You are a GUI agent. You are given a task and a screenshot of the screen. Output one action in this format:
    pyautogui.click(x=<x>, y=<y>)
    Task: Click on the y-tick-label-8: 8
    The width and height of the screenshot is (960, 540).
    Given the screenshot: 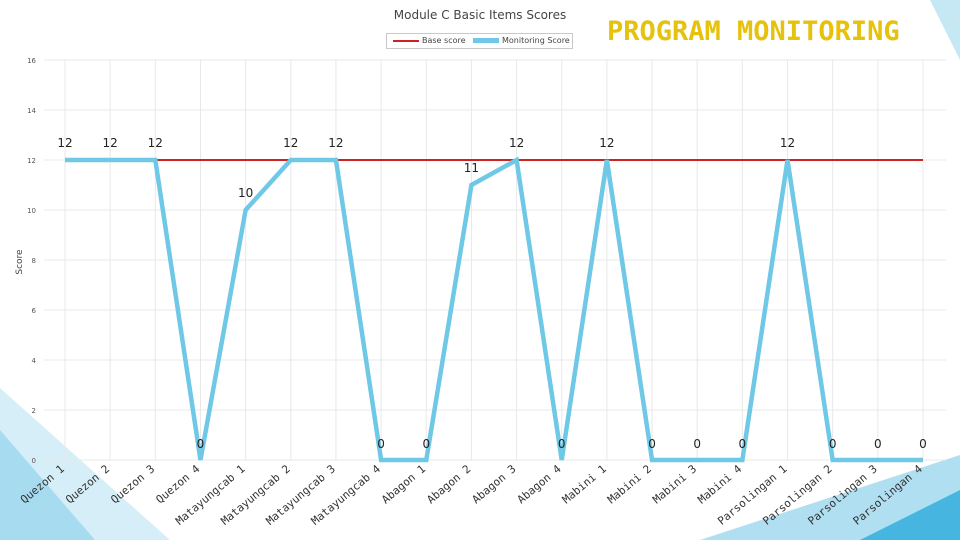 What is the action you would take?
    pyautogui.click(x=34, y=261)
    